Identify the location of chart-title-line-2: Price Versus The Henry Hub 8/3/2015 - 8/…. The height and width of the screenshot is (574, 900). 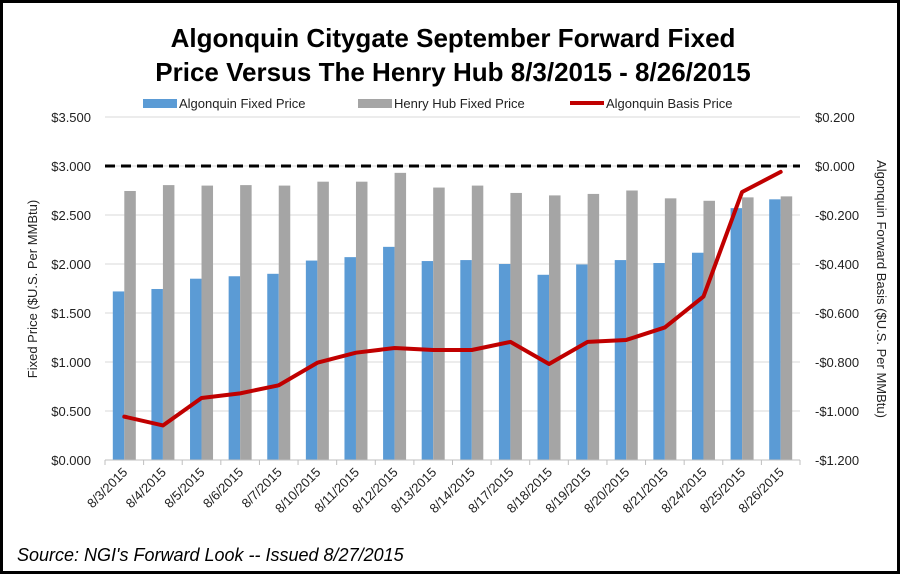
(452, 72).